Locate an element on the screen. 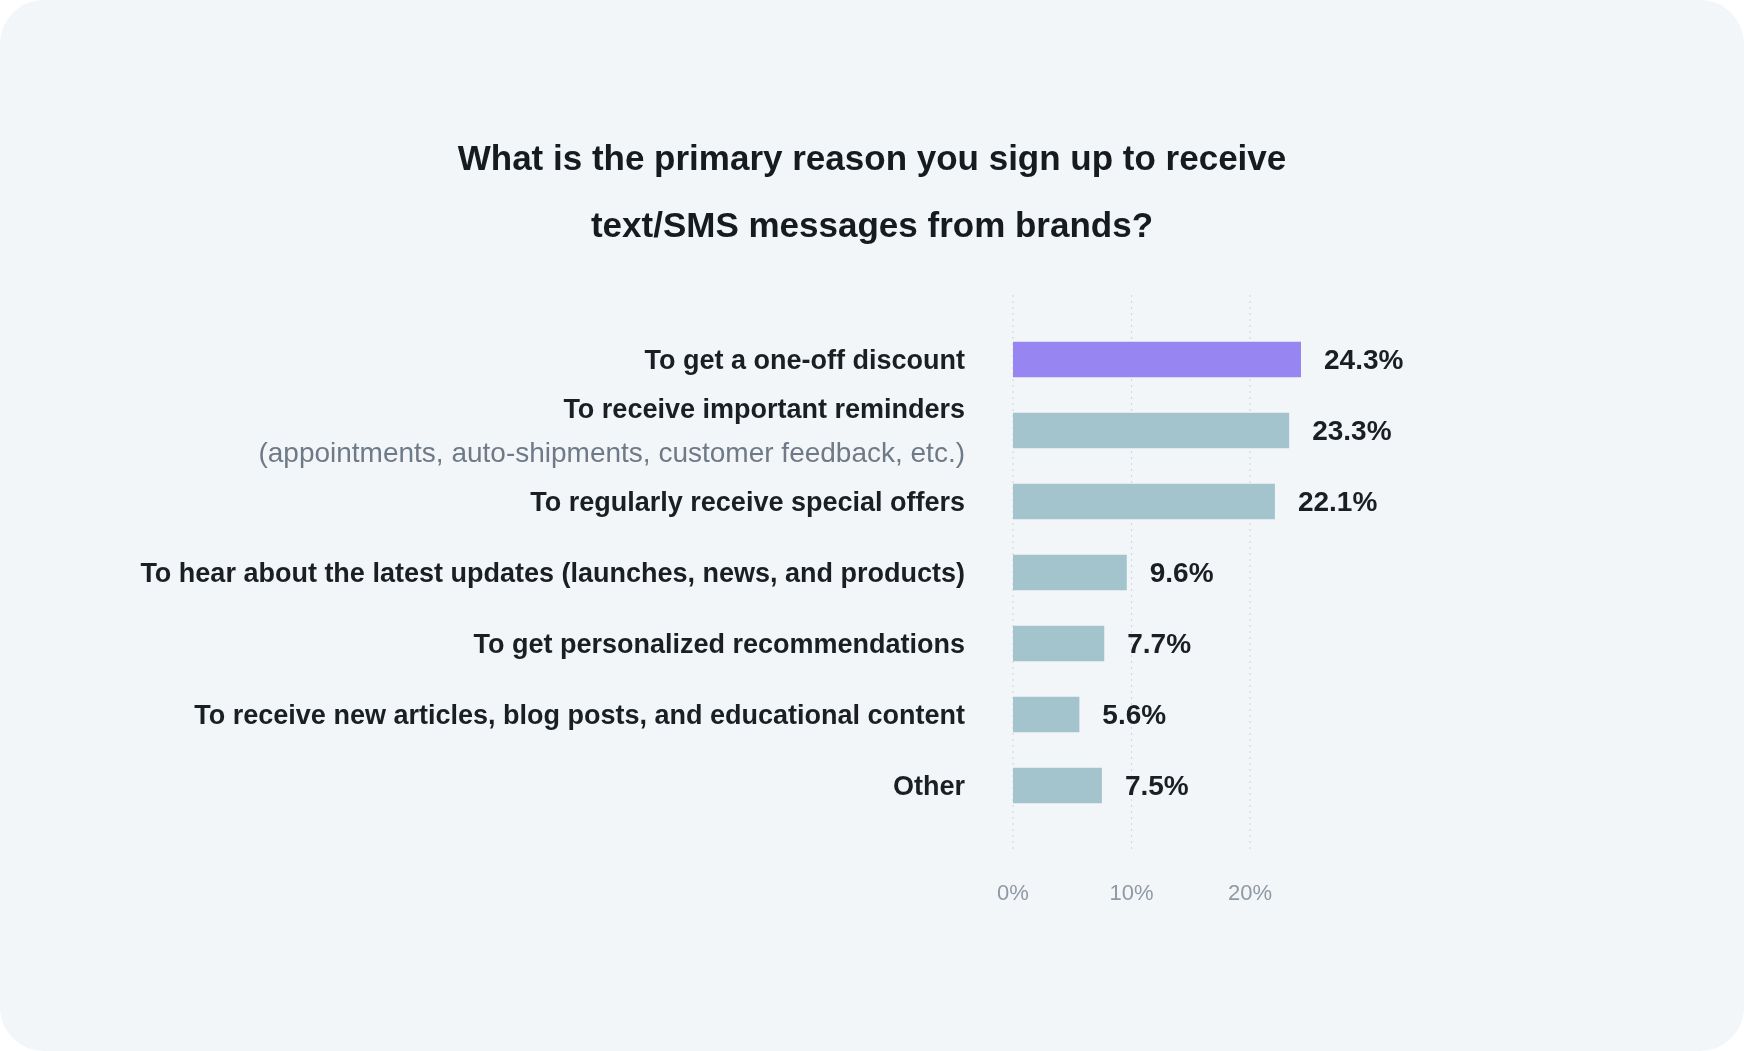 This screenshot has height=1051, width=1744. data-label: 24.3% is located at coordinates (1364, 359).